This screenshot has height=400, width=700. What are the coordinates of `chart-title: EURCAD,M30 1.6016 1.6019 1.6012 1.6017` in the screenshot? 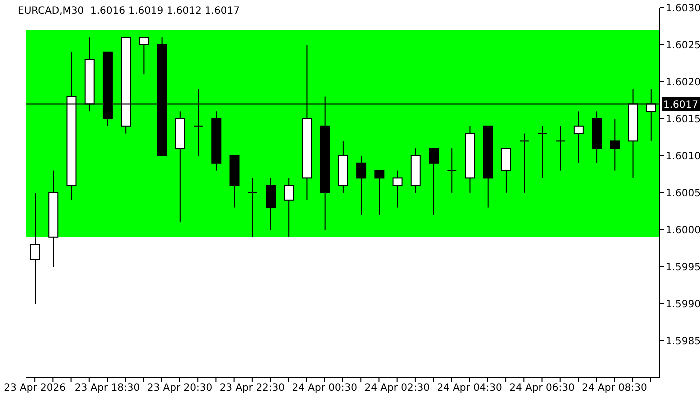 It's located at (129, 11).